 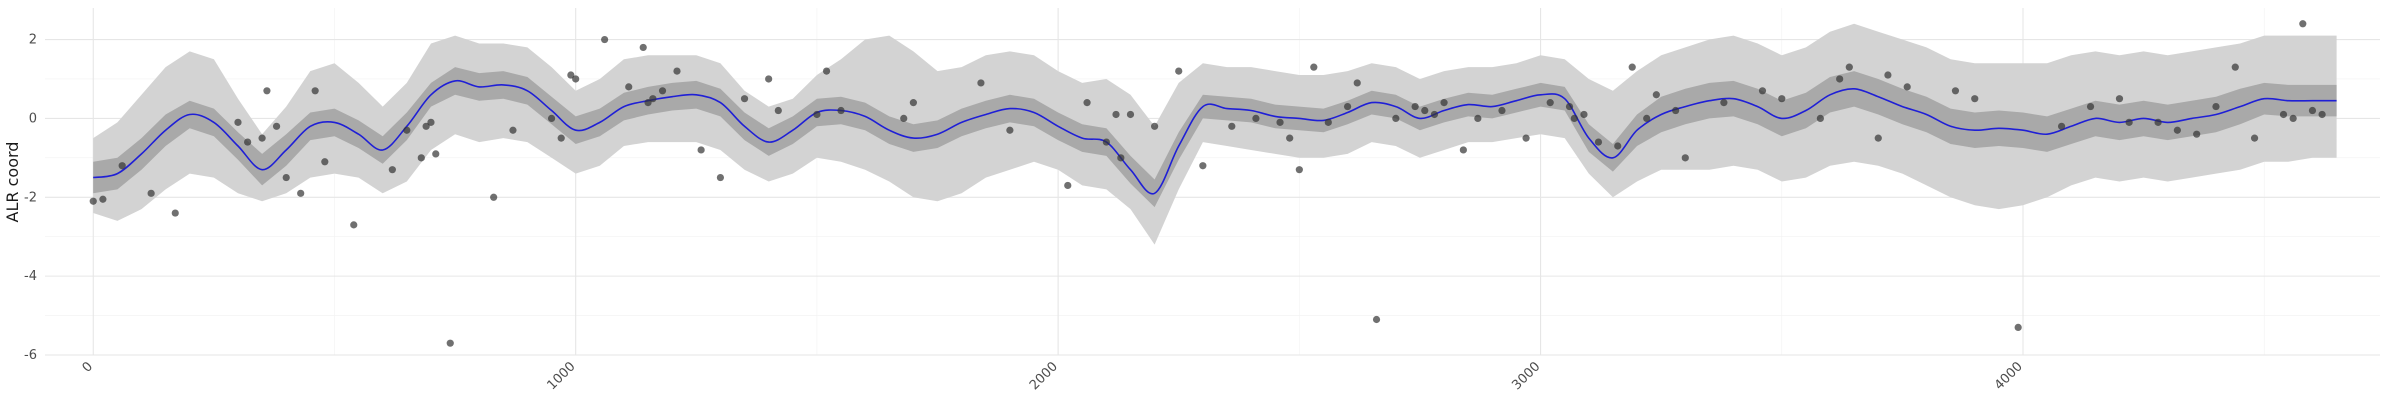 What do you see at coordinates (562, 376) in the screenshot?
I see `x-tick-label: 1000` at bounding box center [562, 376].